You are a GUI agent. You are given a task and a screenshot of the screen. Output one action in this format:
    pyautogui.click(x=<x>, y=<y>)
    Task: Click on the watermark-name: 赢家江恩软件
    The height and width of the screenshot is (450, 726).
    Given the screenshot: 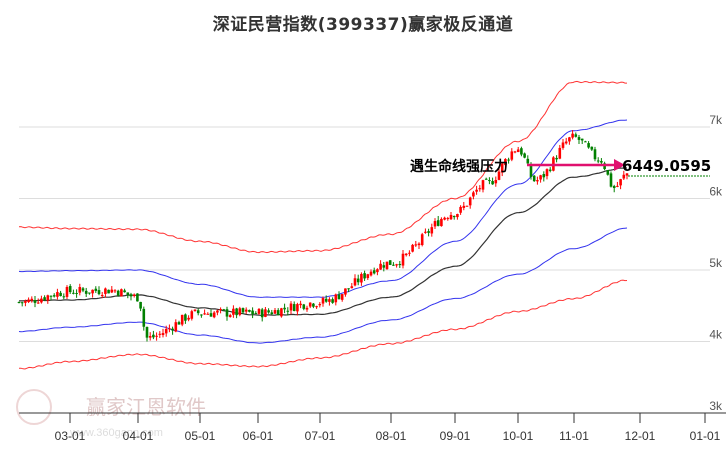 What is the action you would take?
    pyautogui.click(x=146, y=407)
    